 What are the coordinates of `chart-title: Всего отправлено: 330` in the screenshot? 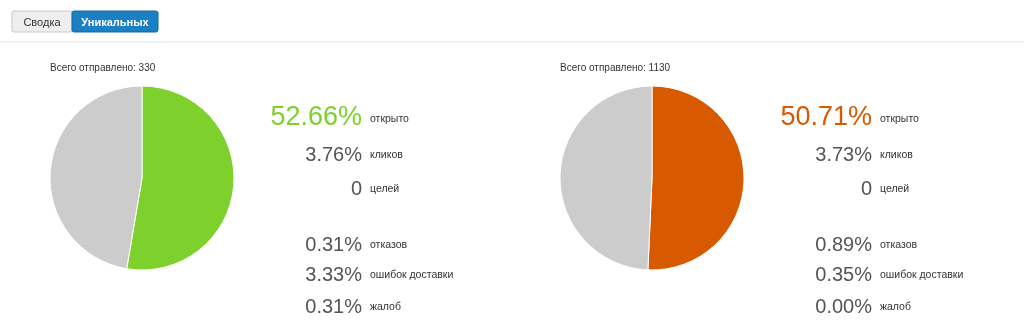 It's located at (103, 67).